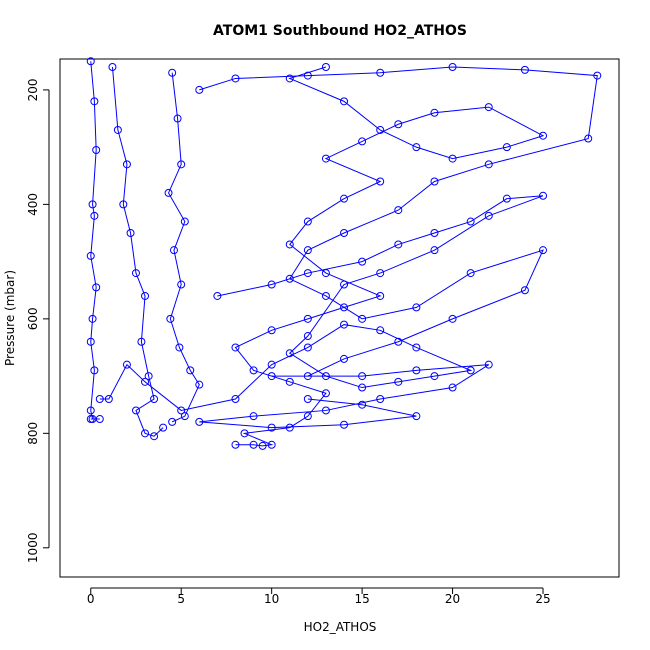 This screenshot has height=650, width=650. Describe the element at coordinates (33, 204) in the screenshot. I see `y-tick-label: 400` at that location.